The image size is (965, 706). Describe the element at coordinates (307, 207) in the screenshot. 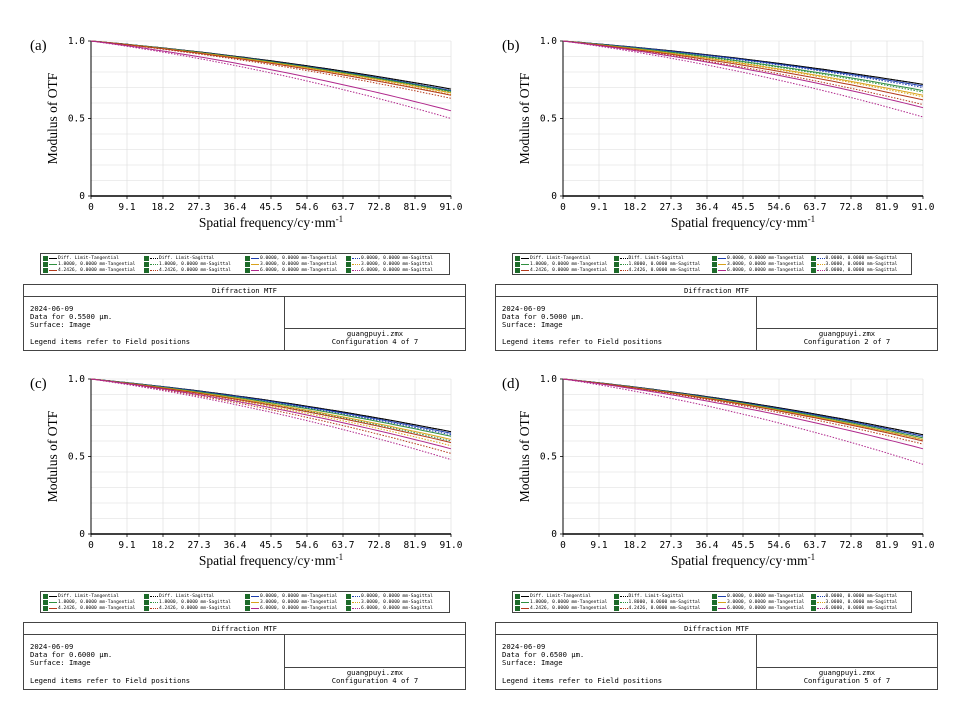

I see `x-tick-label: 54.6` at that location.